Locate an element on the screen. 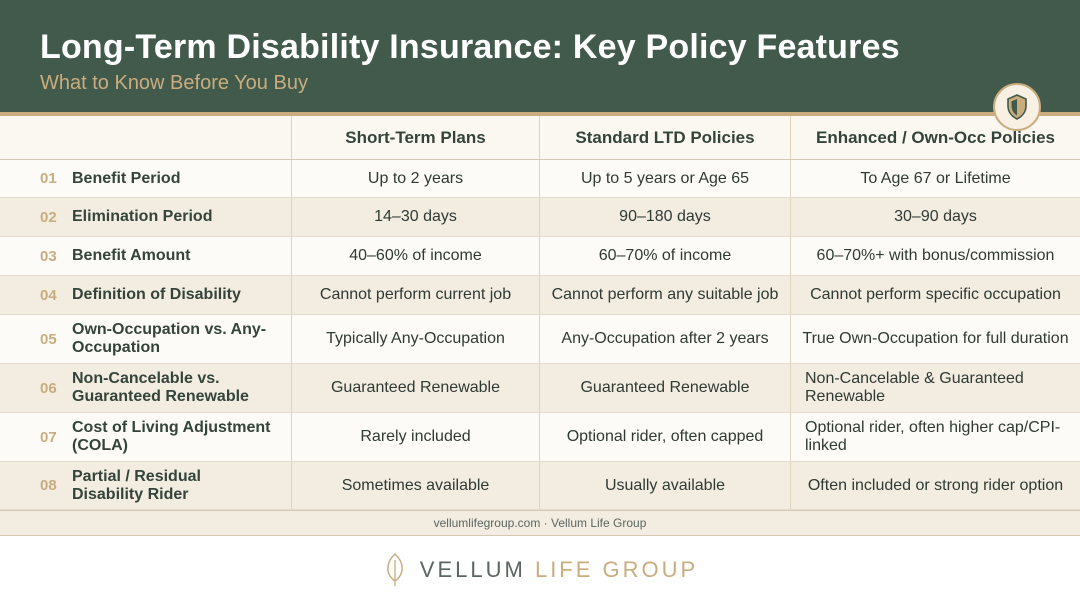 This screenshot has height=603, width=1080. standard-cell: Up to 5 years or Age 65 is located at coordinates (665, 178).